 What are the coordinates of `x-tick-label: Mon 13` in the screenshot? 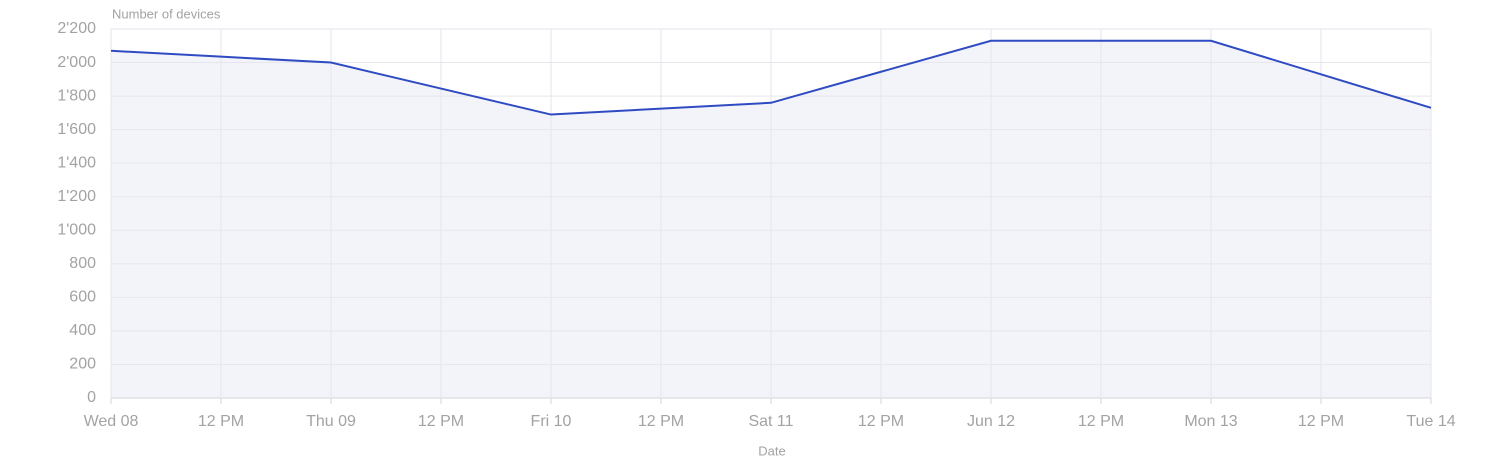 It's located at (1210, 421).